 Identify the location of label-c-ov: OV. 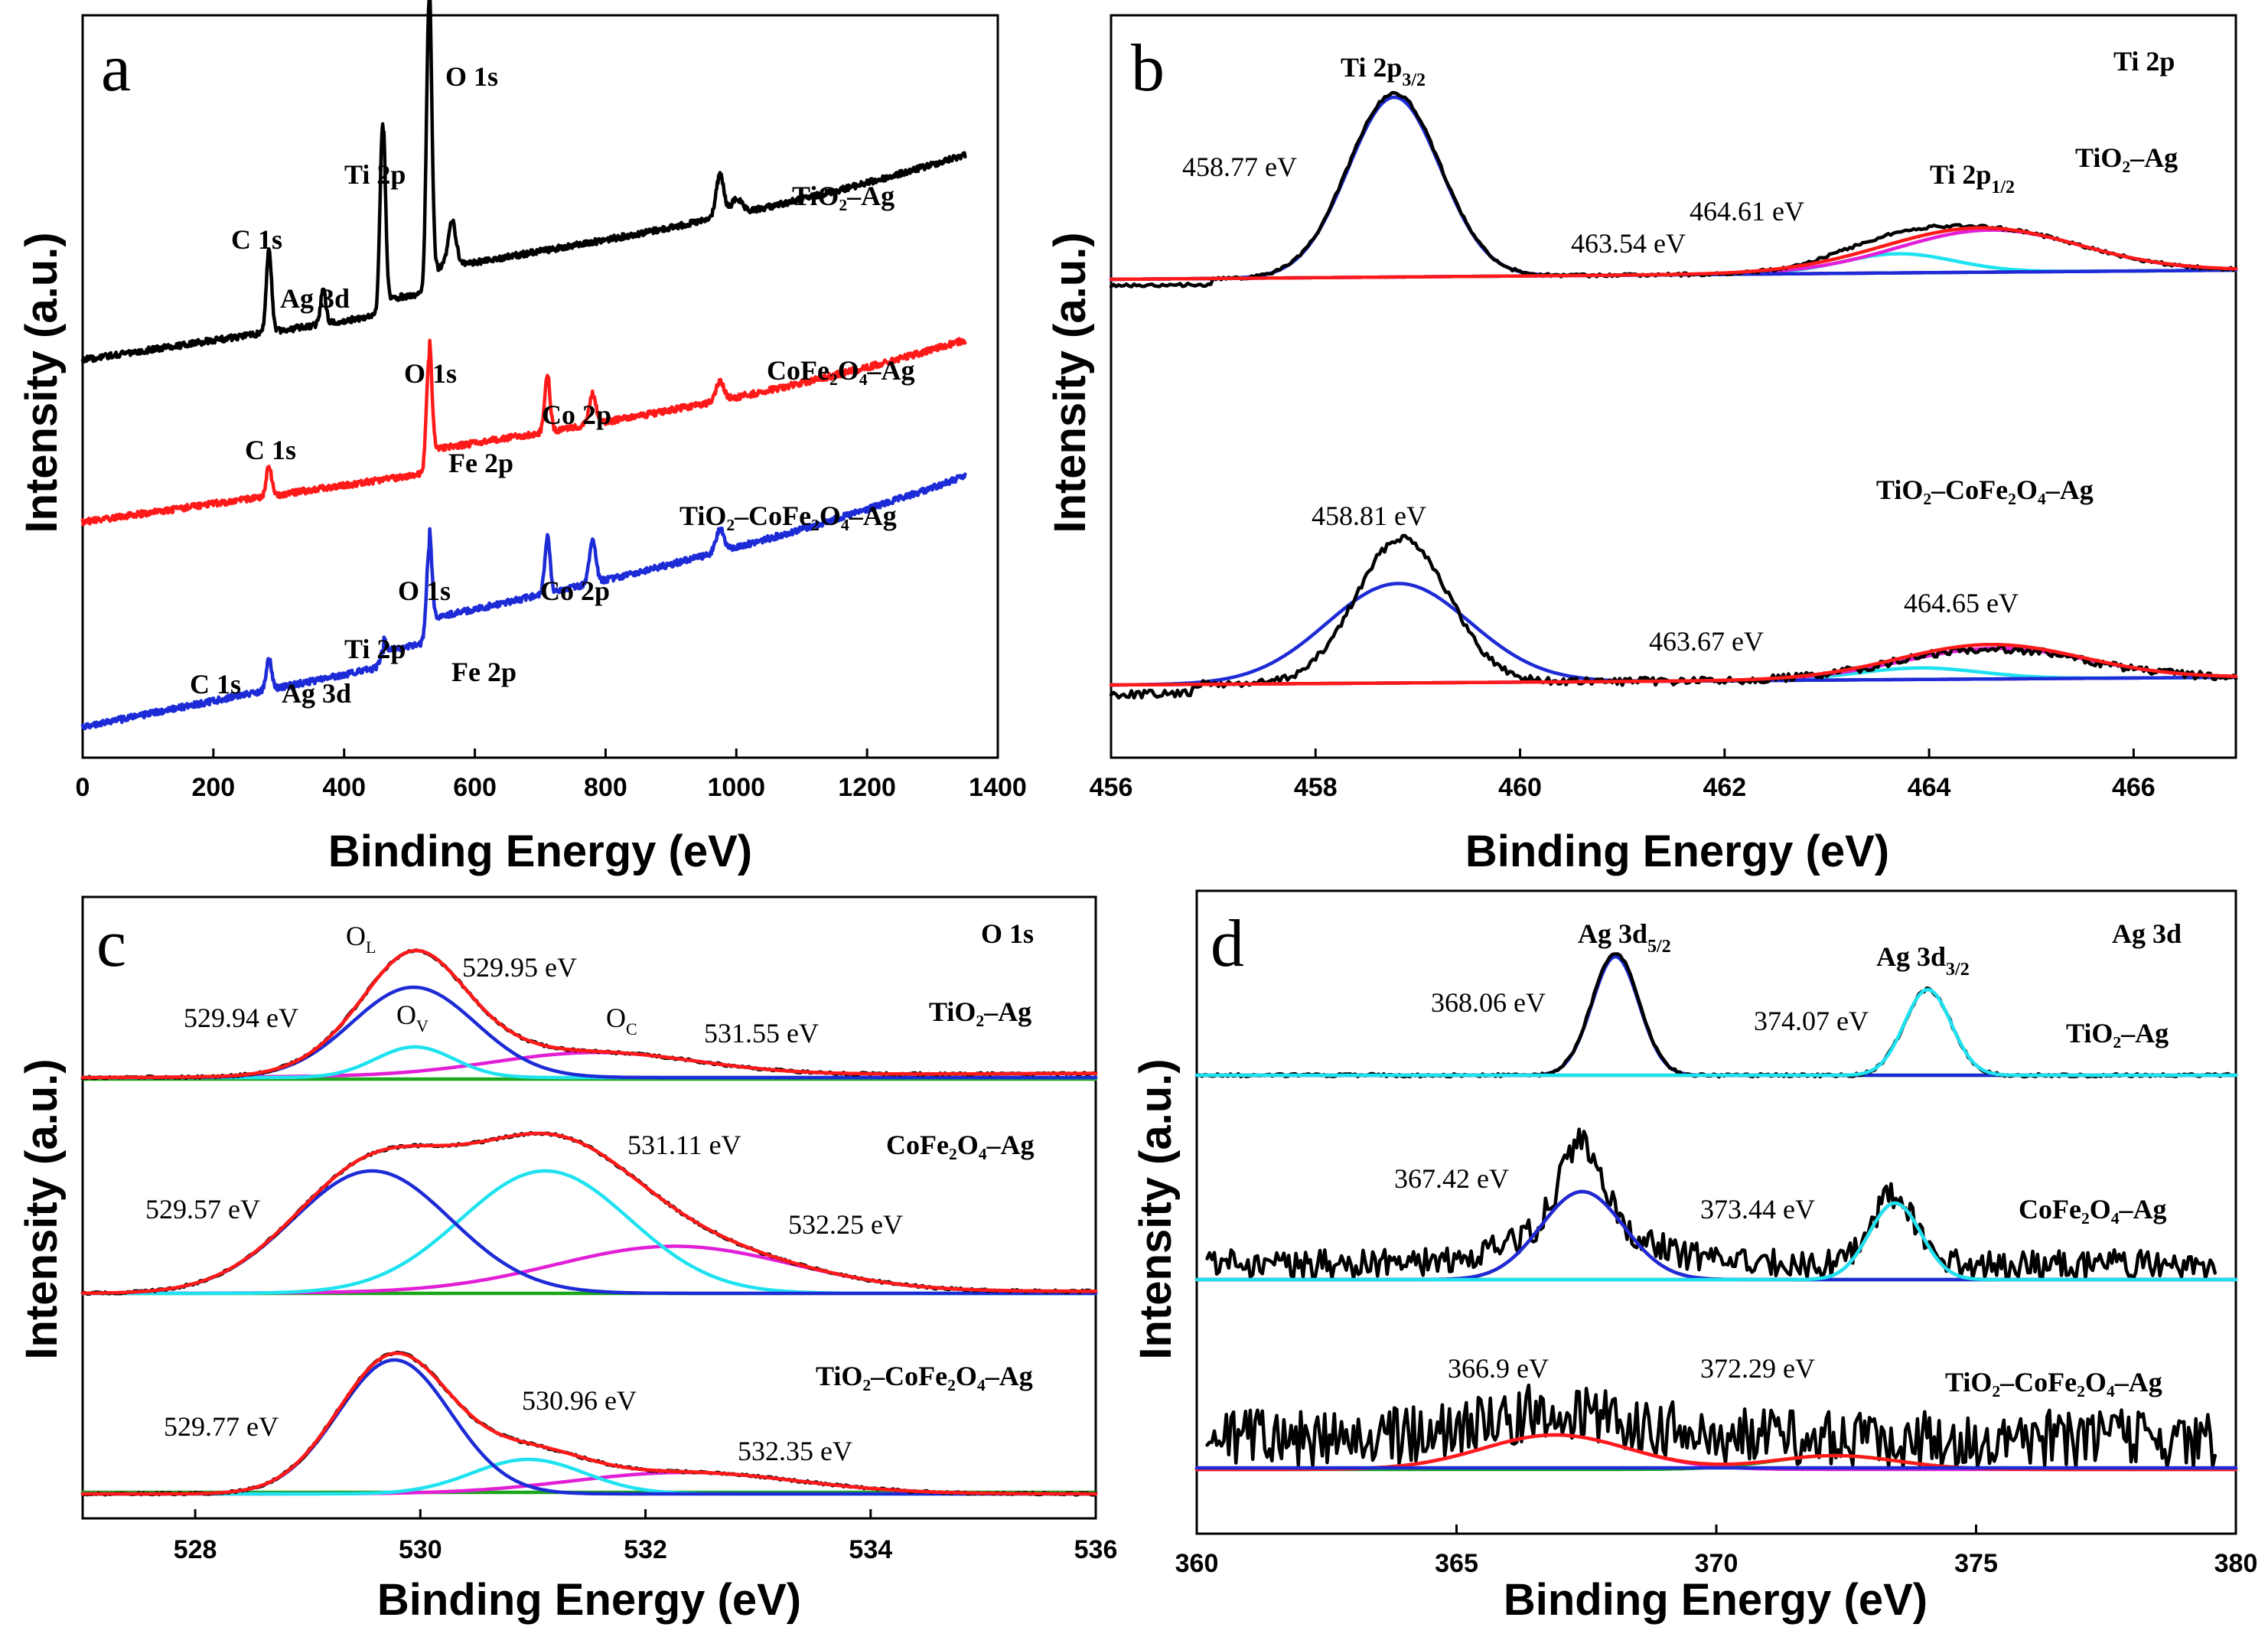
(413, 1017).